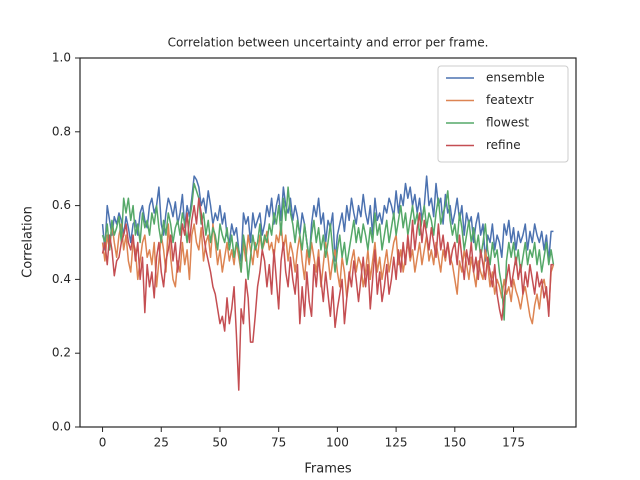  What do you see at coordinates (61, 58) in the screenshot?
I see `y-tick-label: 1.0` at bounding box center [61, 58].